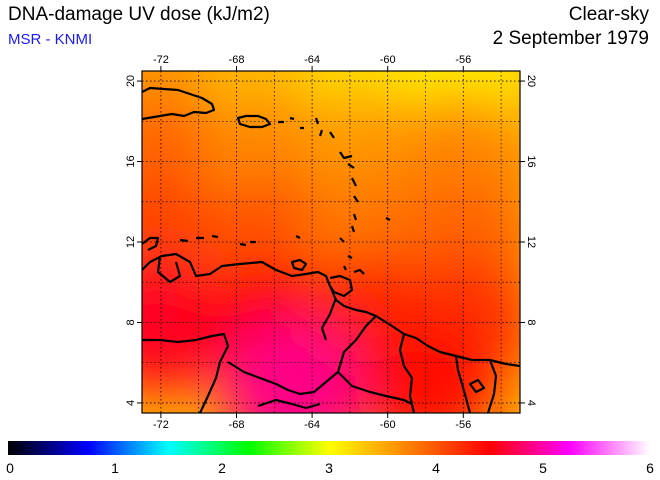 This screenshot has height=480, width=660. Describe the element at coordinates (329, 468) in the screenshot. I see `colorbar-label: 3` at that location.